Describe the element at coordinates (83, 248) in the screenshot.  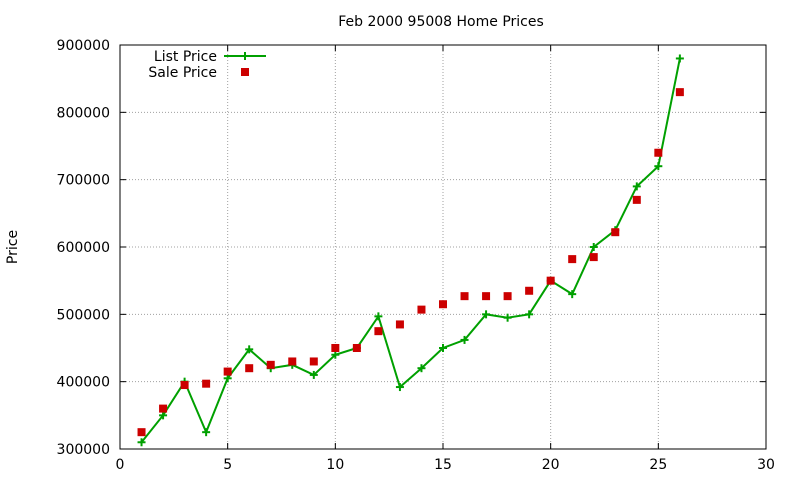
I see `y-tick-label: 600000` at that location.